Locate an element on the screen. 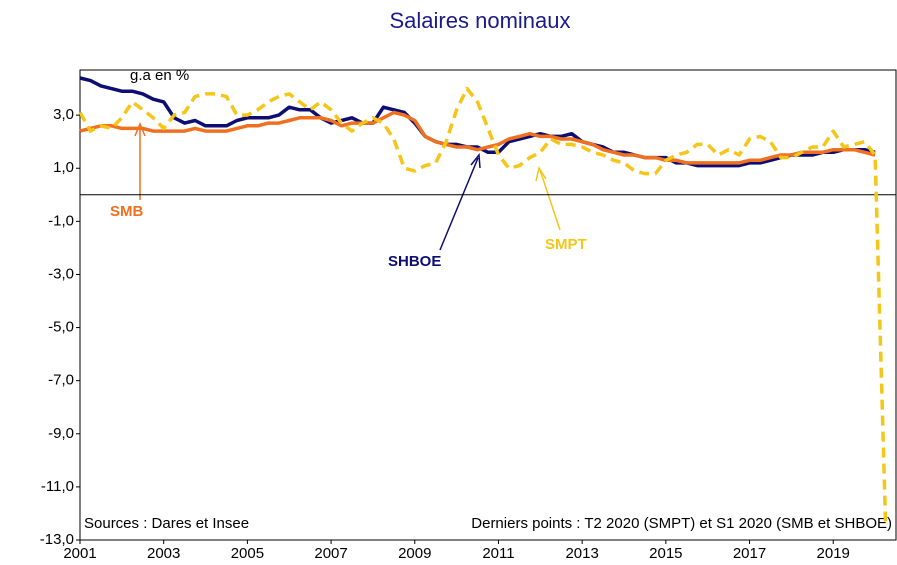 This screenshot has width=897, height=565. chart-title: Salaires nominaux is located at coordinates (480, 20).